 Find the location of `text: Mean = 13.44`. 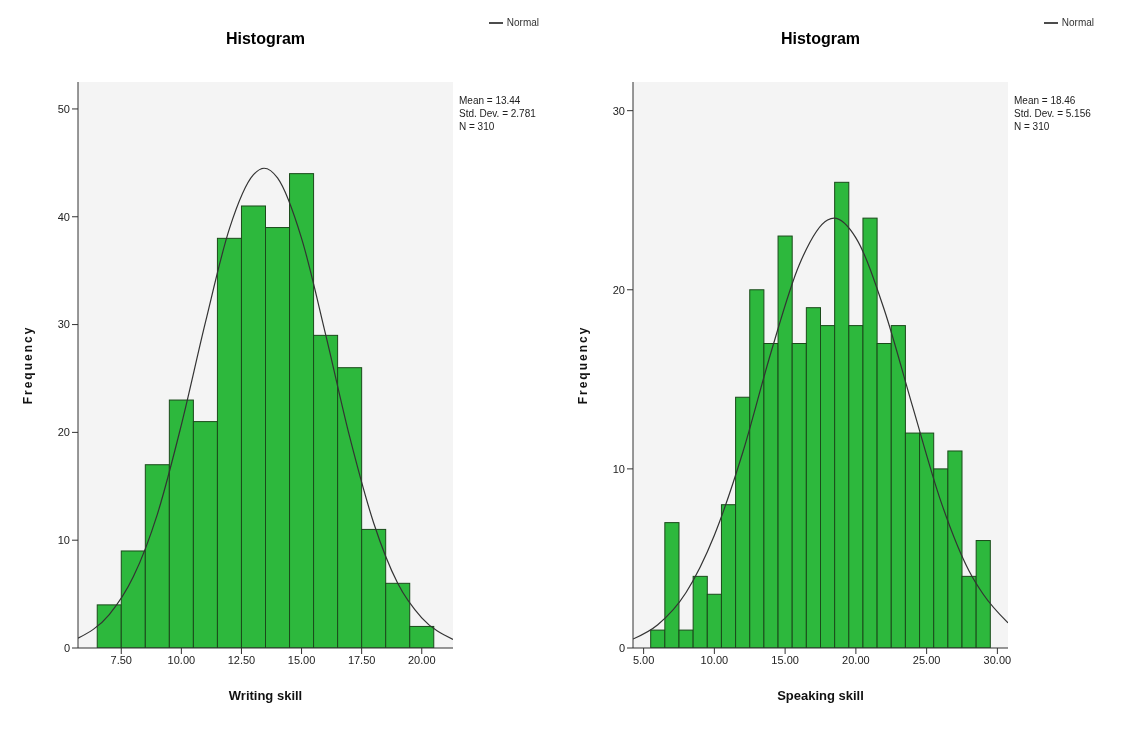

text: Mean = 13.44 is located at coordinates (490, 100).